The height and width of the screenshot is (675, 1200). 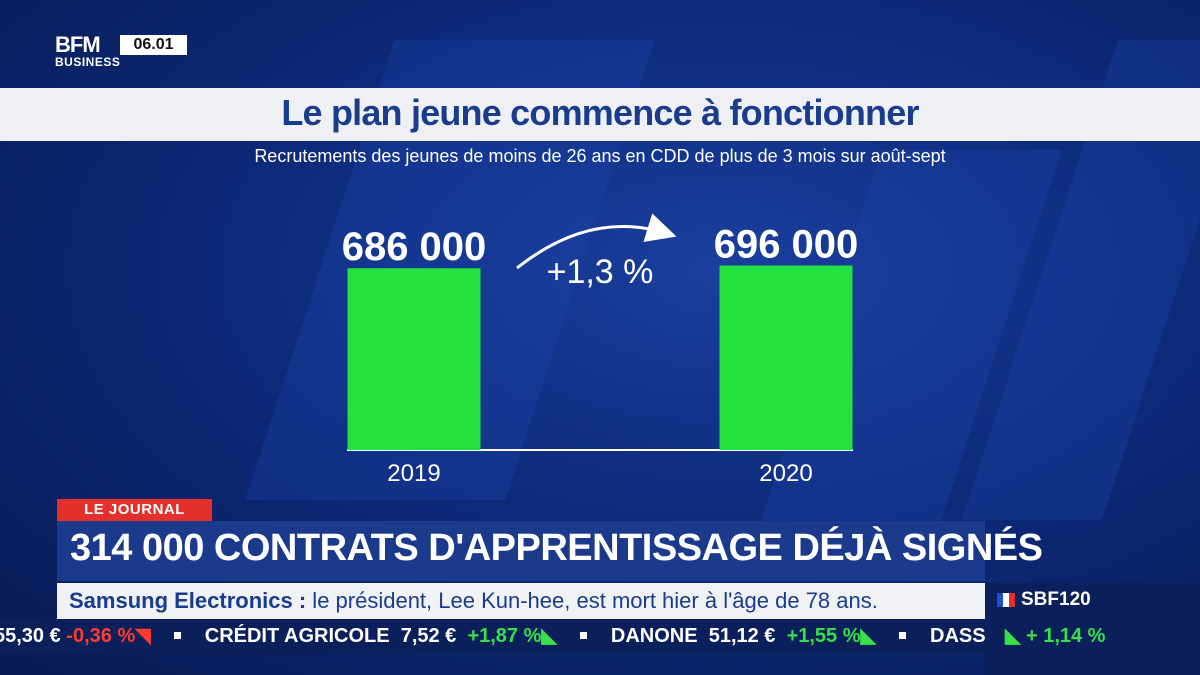 What do you see at coordinates (30, 636) in the screenshot?
I see `stock-price: 55,30 €` at bounding box center [30, 636].